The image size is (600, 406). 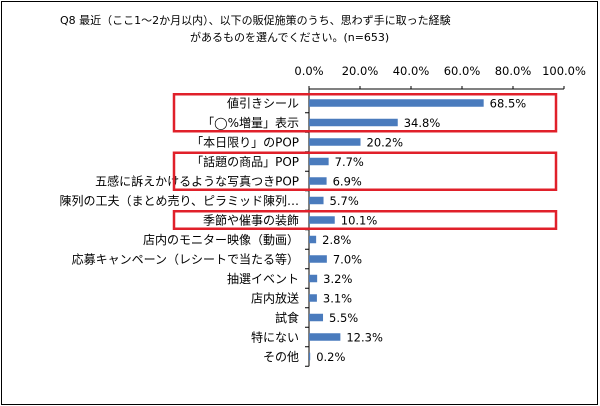 What do you see at coordinates (385, 143) in the screenshot?
I see `data-label: 20.2%` at bounding box center [385, 143].